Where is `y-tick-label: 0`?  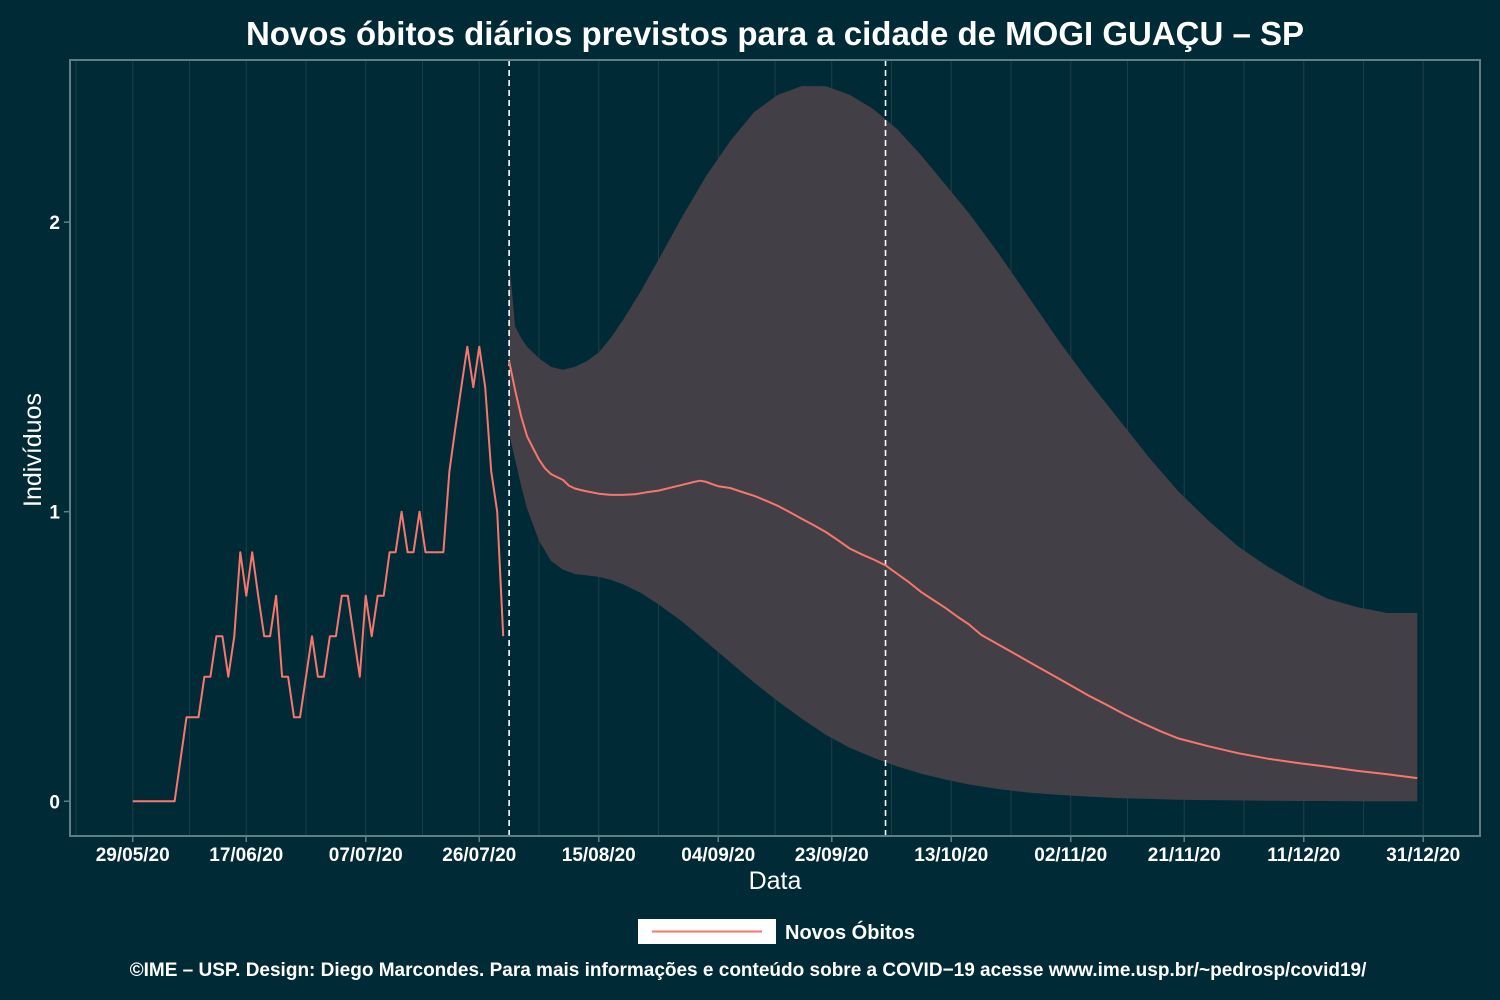
y-tick-label: 0 is located at coordinates (54, 802).